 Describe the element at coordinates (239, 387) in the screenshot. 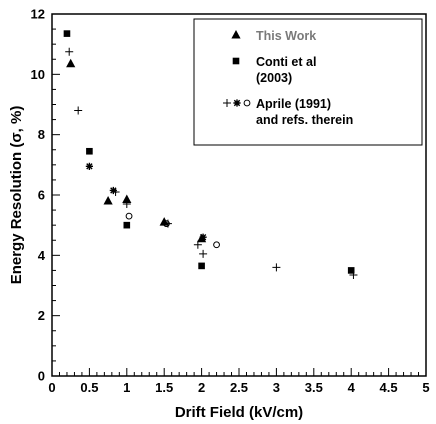

I see `x-tick-label: 2.5` at that location.